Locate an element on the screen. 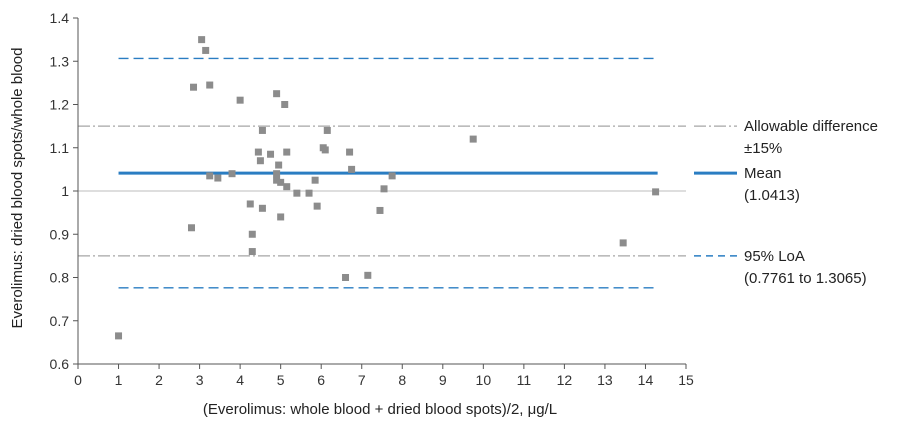 The height and width of the screenshot is (424, 912). x-tick-label: 7 is located at coordinates (362, 380).